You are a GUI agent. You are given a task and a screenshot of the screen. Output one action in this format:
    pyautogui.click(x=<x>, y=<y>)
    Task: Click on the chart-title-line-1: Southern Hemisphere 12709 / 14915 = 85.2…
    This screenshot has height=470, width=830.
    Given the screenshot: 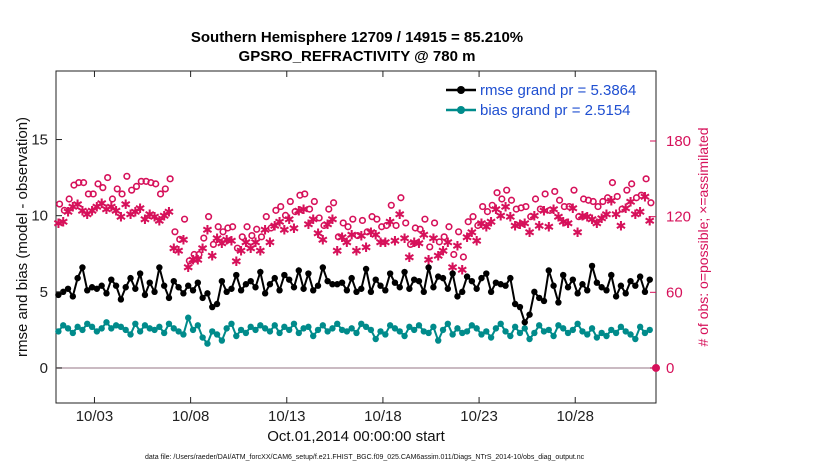 What is the action you would take?
    pyautogui.click(x=357, y=37)
    